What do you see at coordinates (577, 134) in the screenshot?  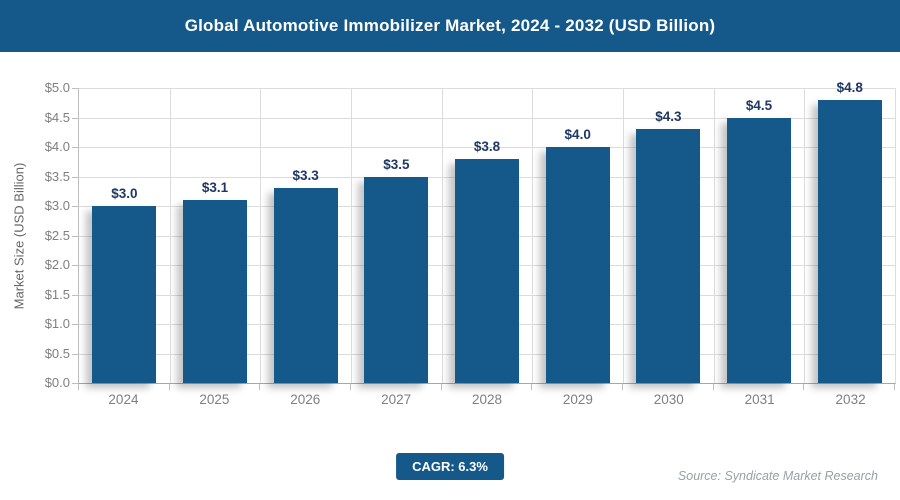 I see `bar-value-label: $4.0` at bounding box center [577, 134].